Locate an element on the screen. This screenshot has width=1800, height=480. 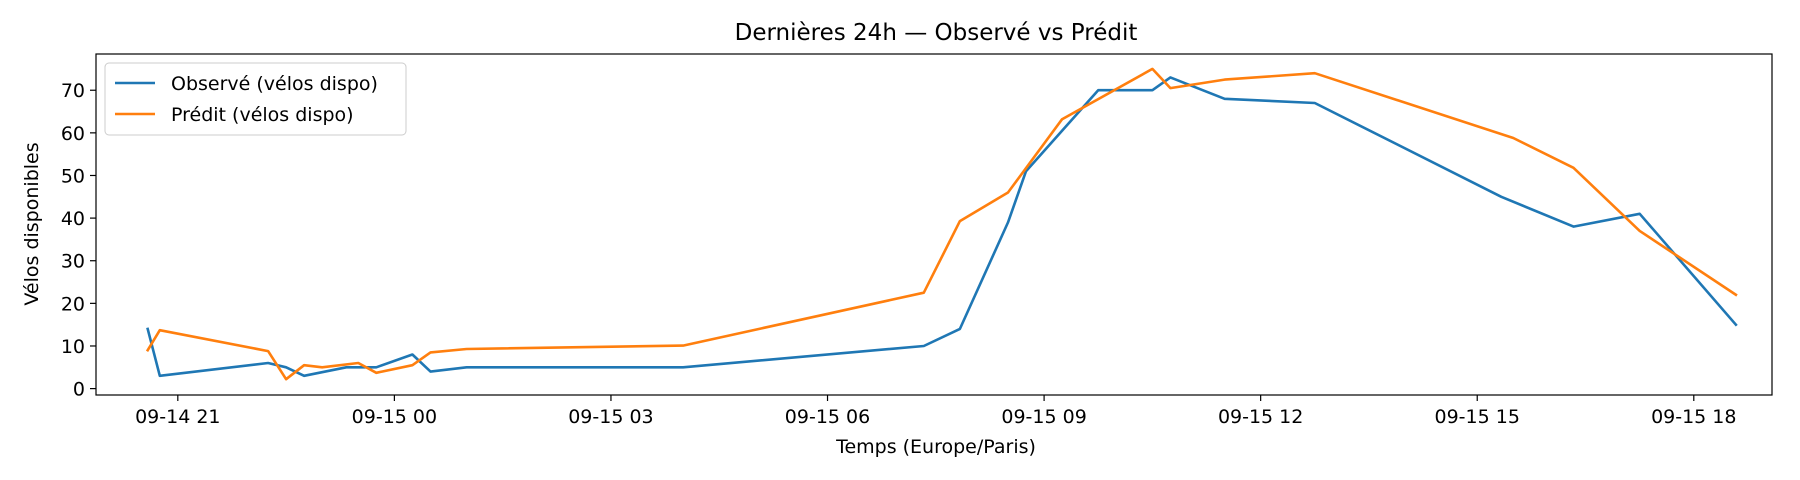
legend-box is located at coordinates (255, 99).